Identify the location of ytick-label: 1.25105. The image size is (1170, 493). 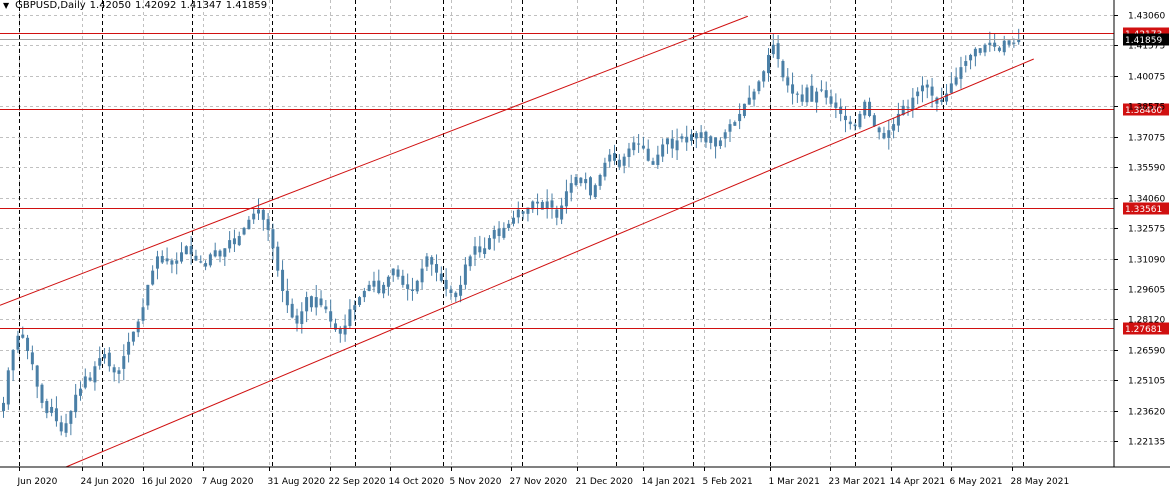
(1146, 382).